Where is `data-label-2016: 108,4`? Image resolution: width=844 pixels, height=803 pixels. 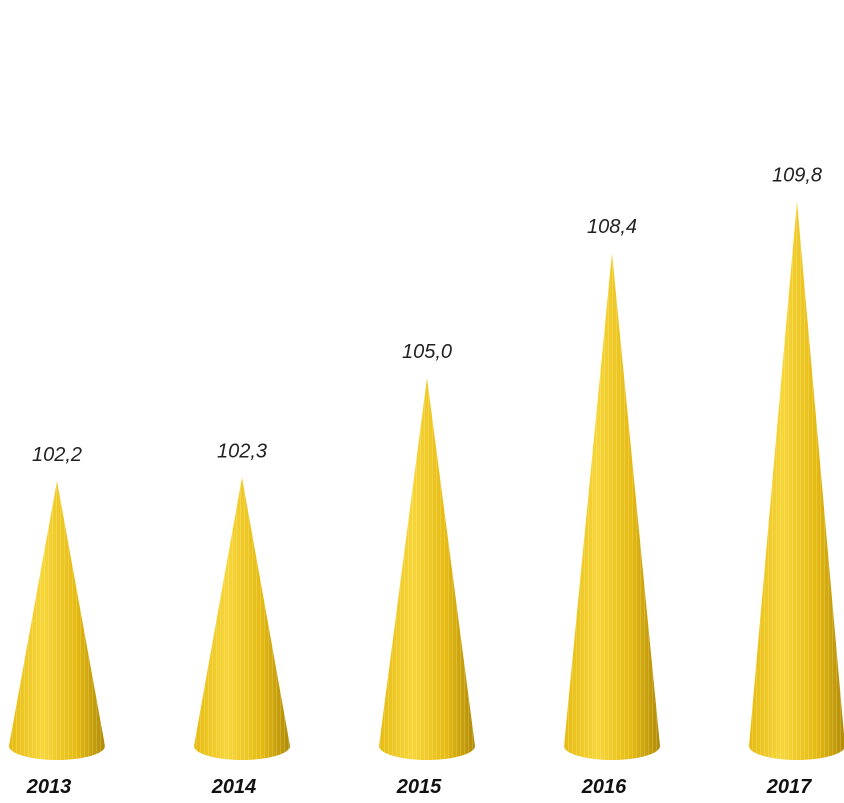 data-label-2016: 108,4 is located at coordinates (612, 227).